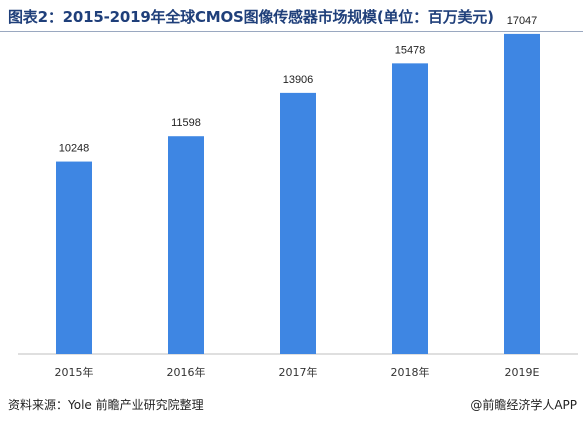 The image size is (583, 423). I want to click on x-tick-label-1: 2016年, so click(186, 372).